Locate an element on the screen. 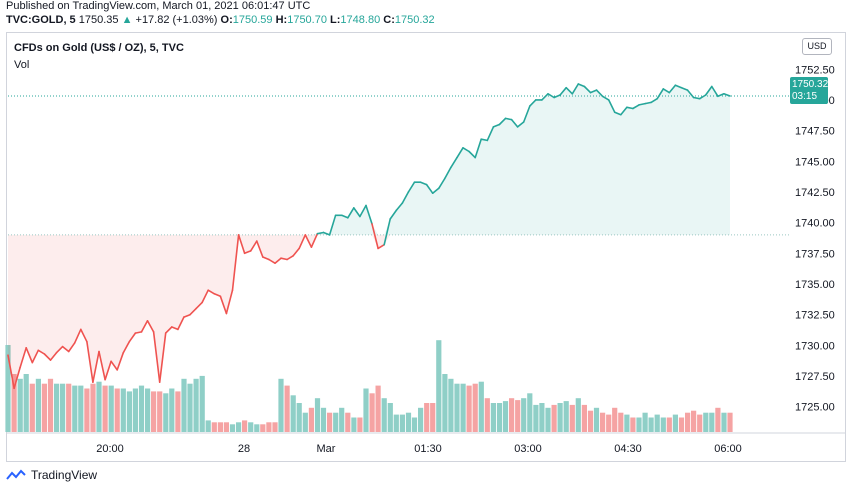 The height and width of the screenshot is (485, 852). y-tick-label: 1752.50 is located at coordinates (815, 70).